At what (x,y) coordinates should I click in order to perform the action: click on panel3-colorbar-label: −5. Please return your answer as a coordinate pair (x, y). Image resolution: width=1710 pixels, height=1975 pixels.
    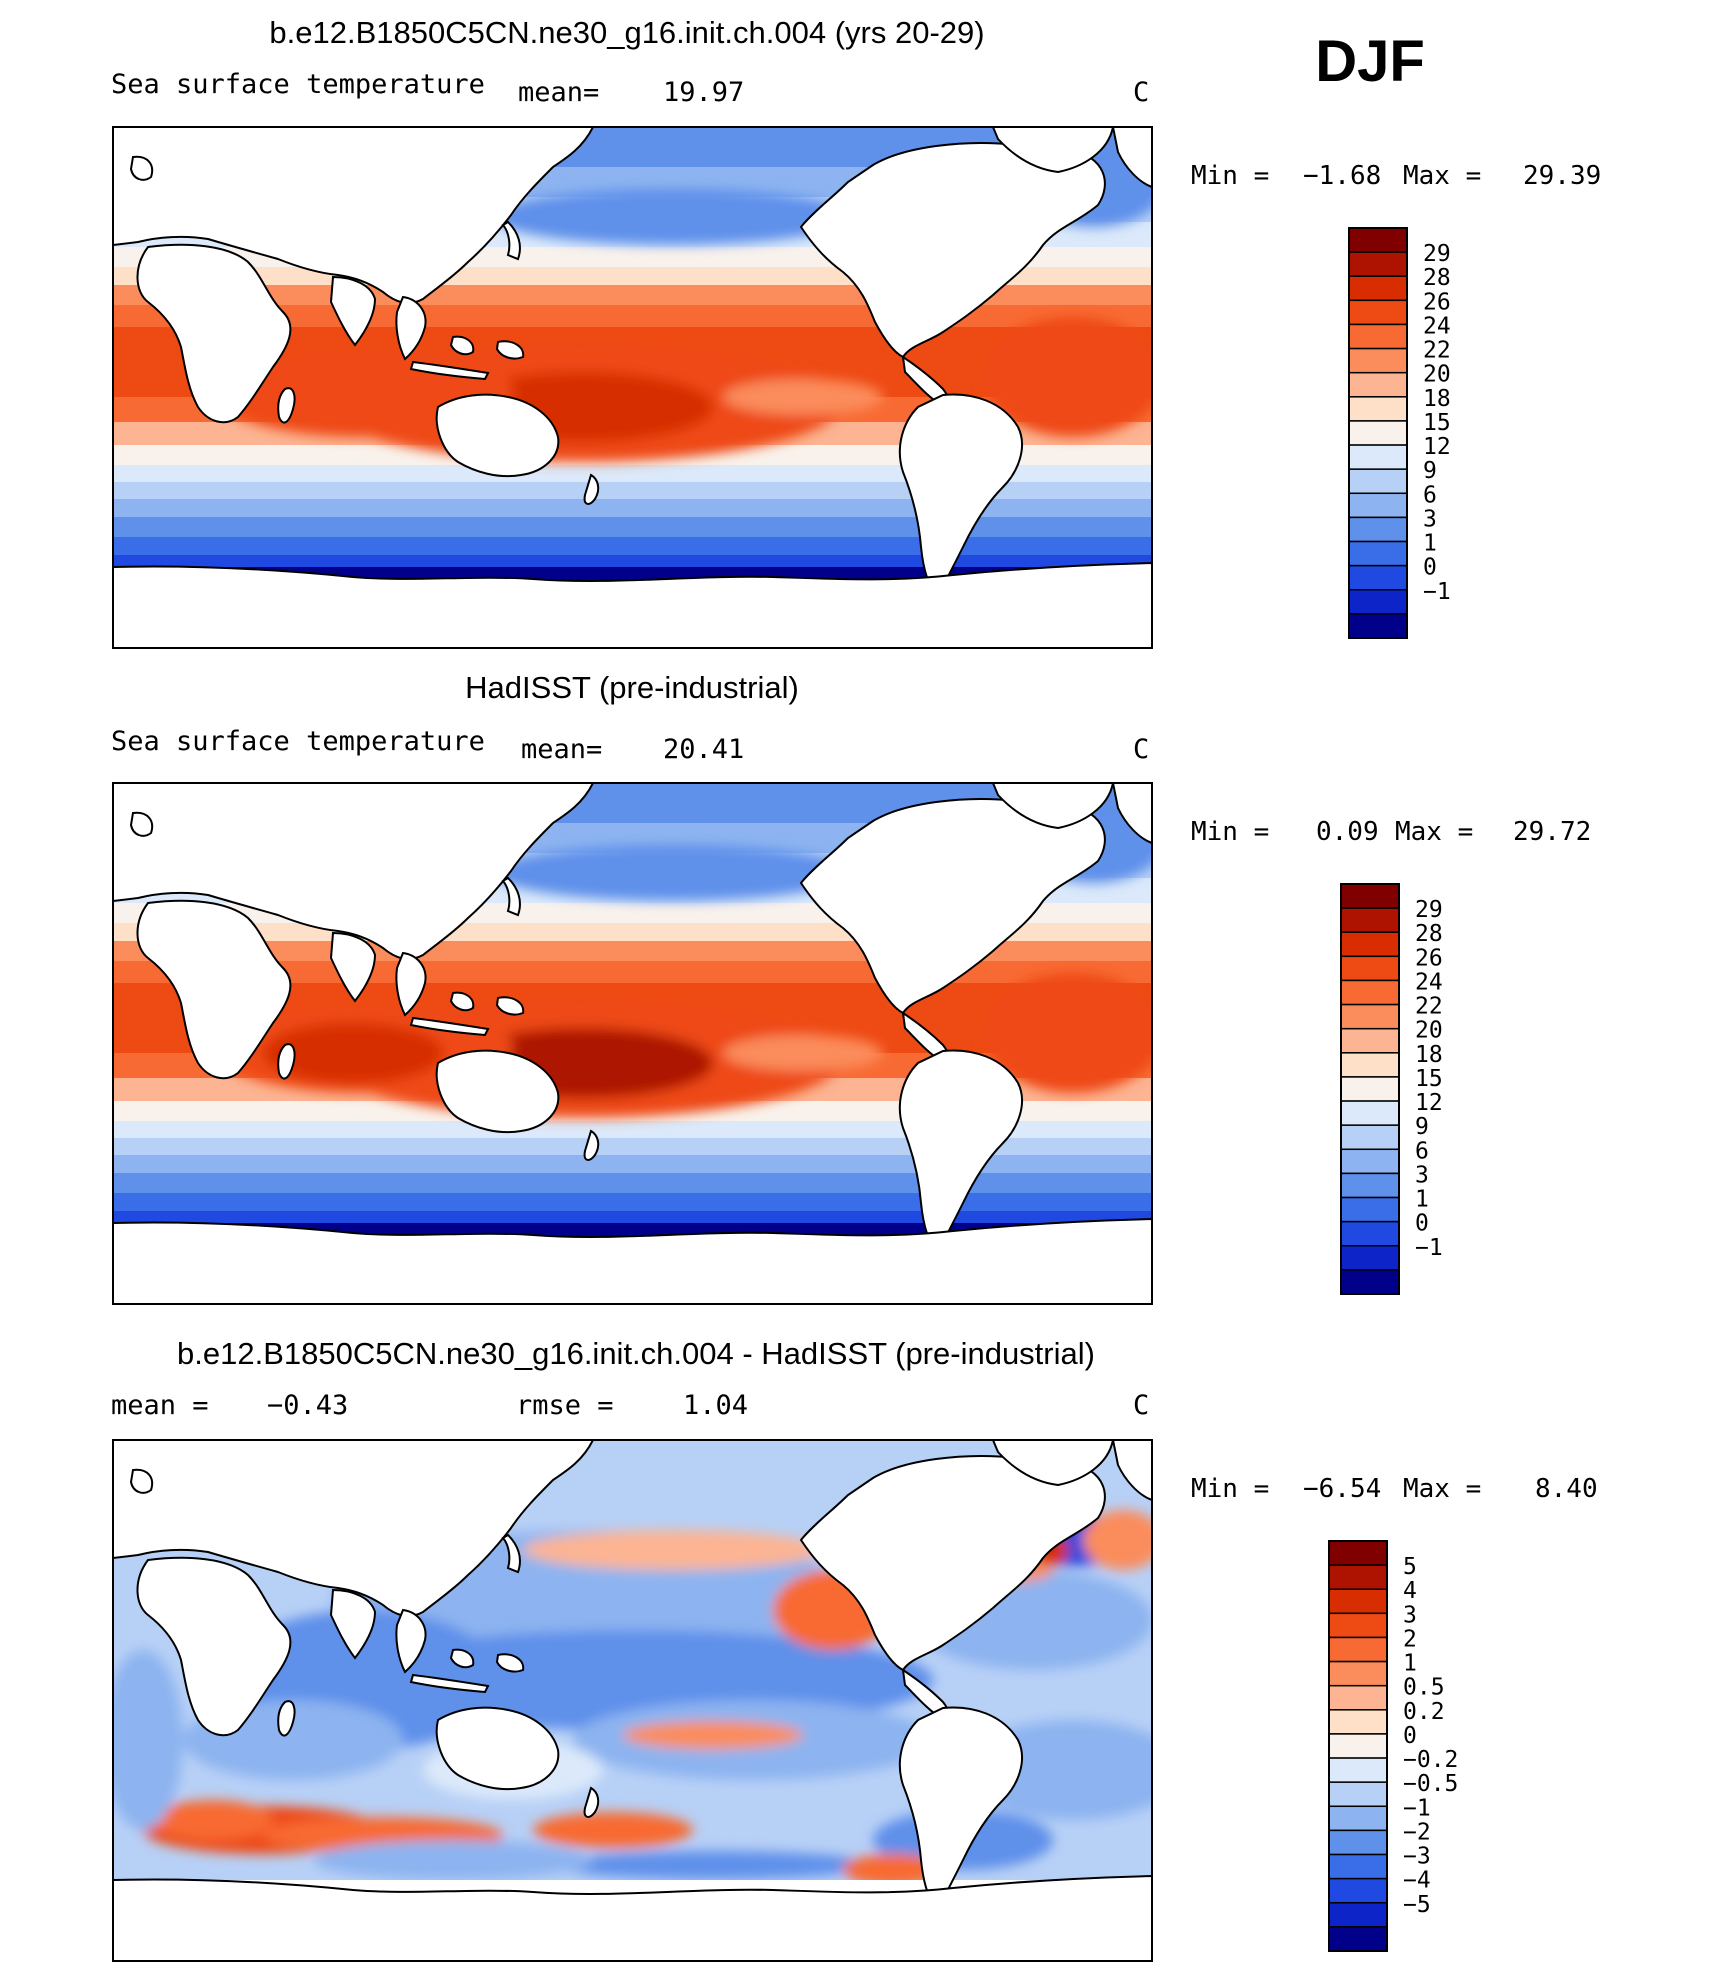
    Looking at the image, I should click on (1417, 1905).